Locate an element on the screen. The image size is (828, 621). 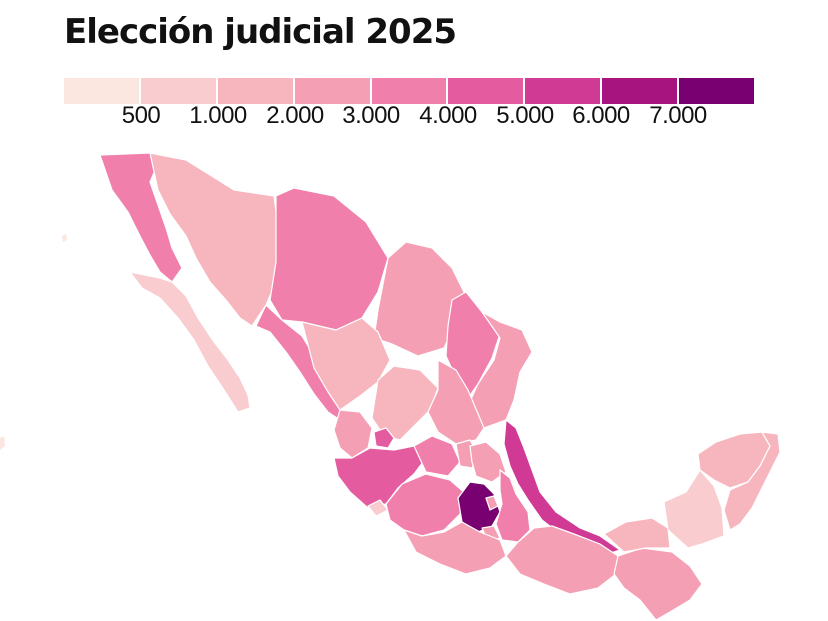
state-quintana-roo is located at coordinates (752, 481).